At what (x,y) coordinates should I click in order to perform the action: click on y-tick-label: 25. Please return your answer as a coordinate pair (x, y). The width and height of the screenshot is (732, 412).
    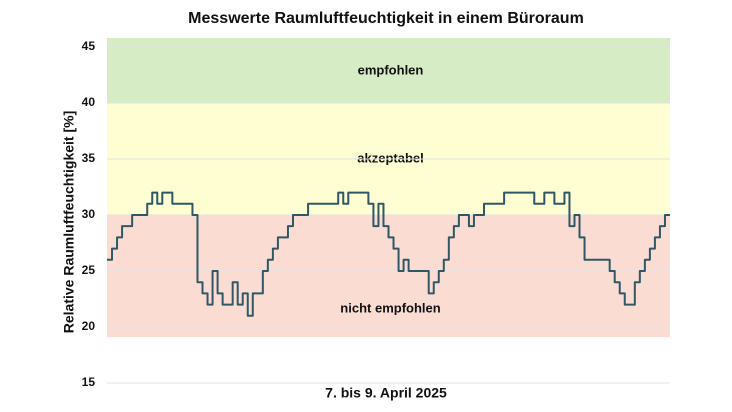
    Looking at the image, I should click on (89, 270).